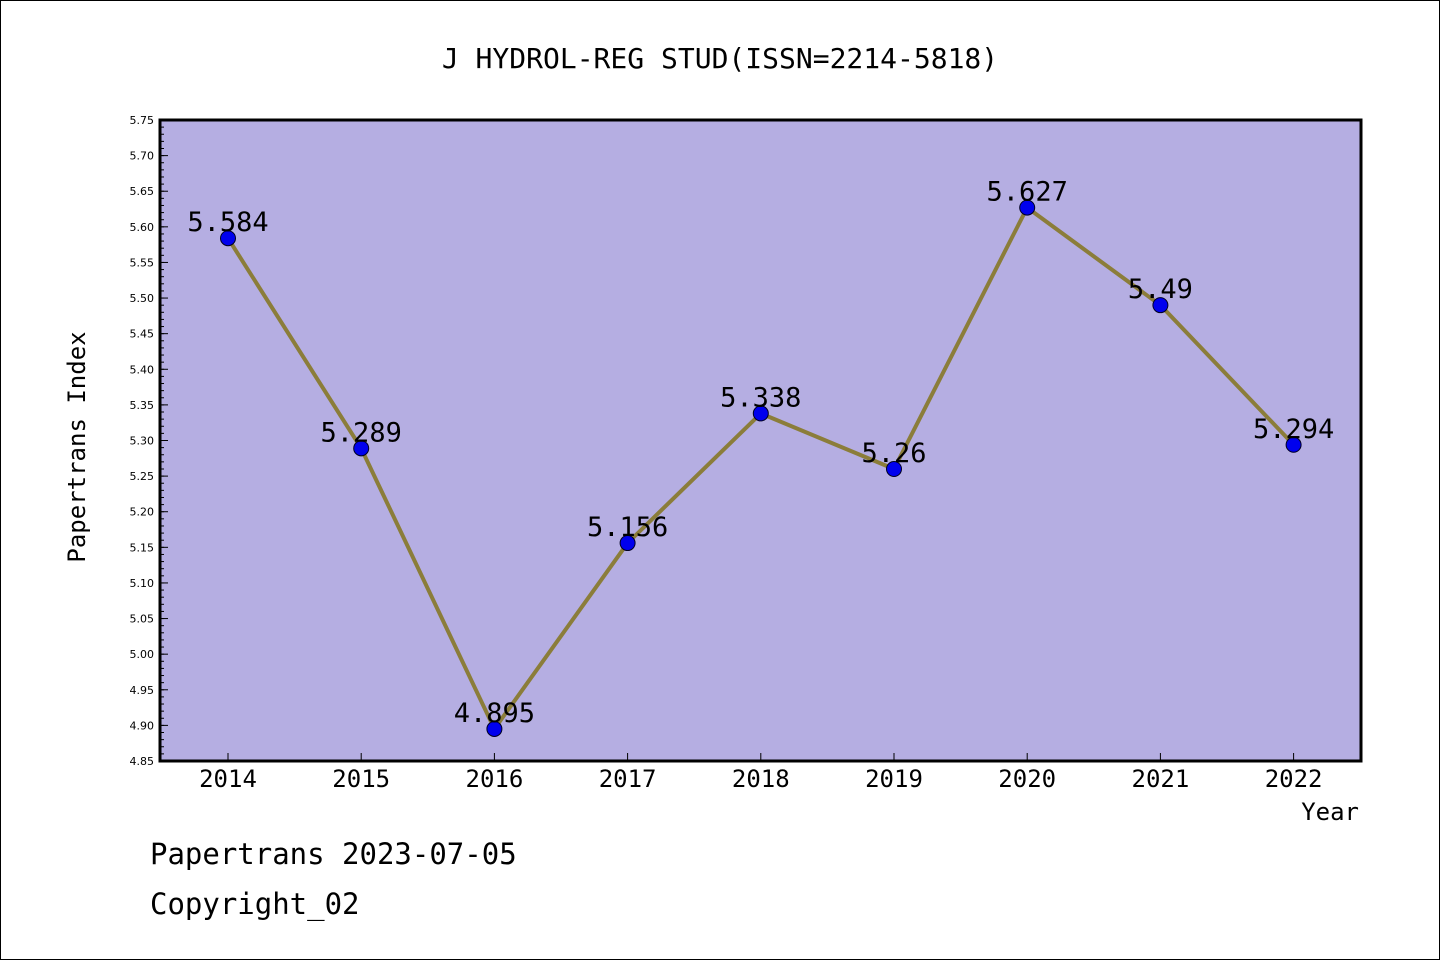 Image resolution: width=1440 pixels, height=960 pixels. Describe the element at coordinates (142, 619) in the screenshot. I see `y-tick-label: 5.05` at that location.